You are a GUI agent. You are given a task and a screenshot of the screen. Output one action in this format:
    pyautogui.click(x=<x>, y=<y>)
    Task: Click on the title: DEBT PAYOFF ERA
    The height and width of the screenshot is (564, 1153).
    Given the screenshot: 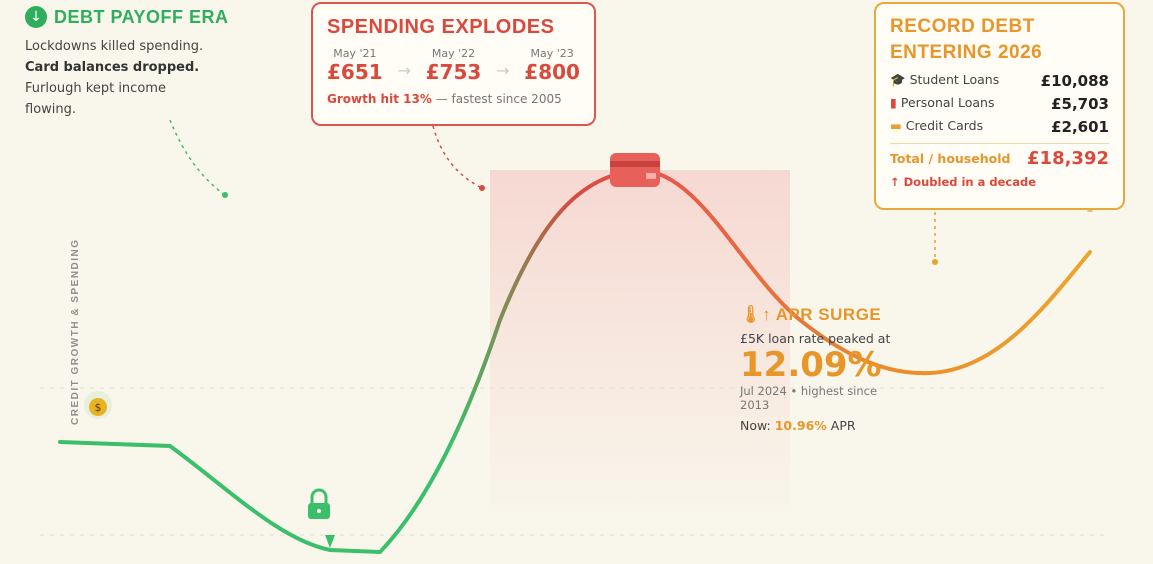 What is the action you would take?
    pyautogui.click(x=141, y=16)
    